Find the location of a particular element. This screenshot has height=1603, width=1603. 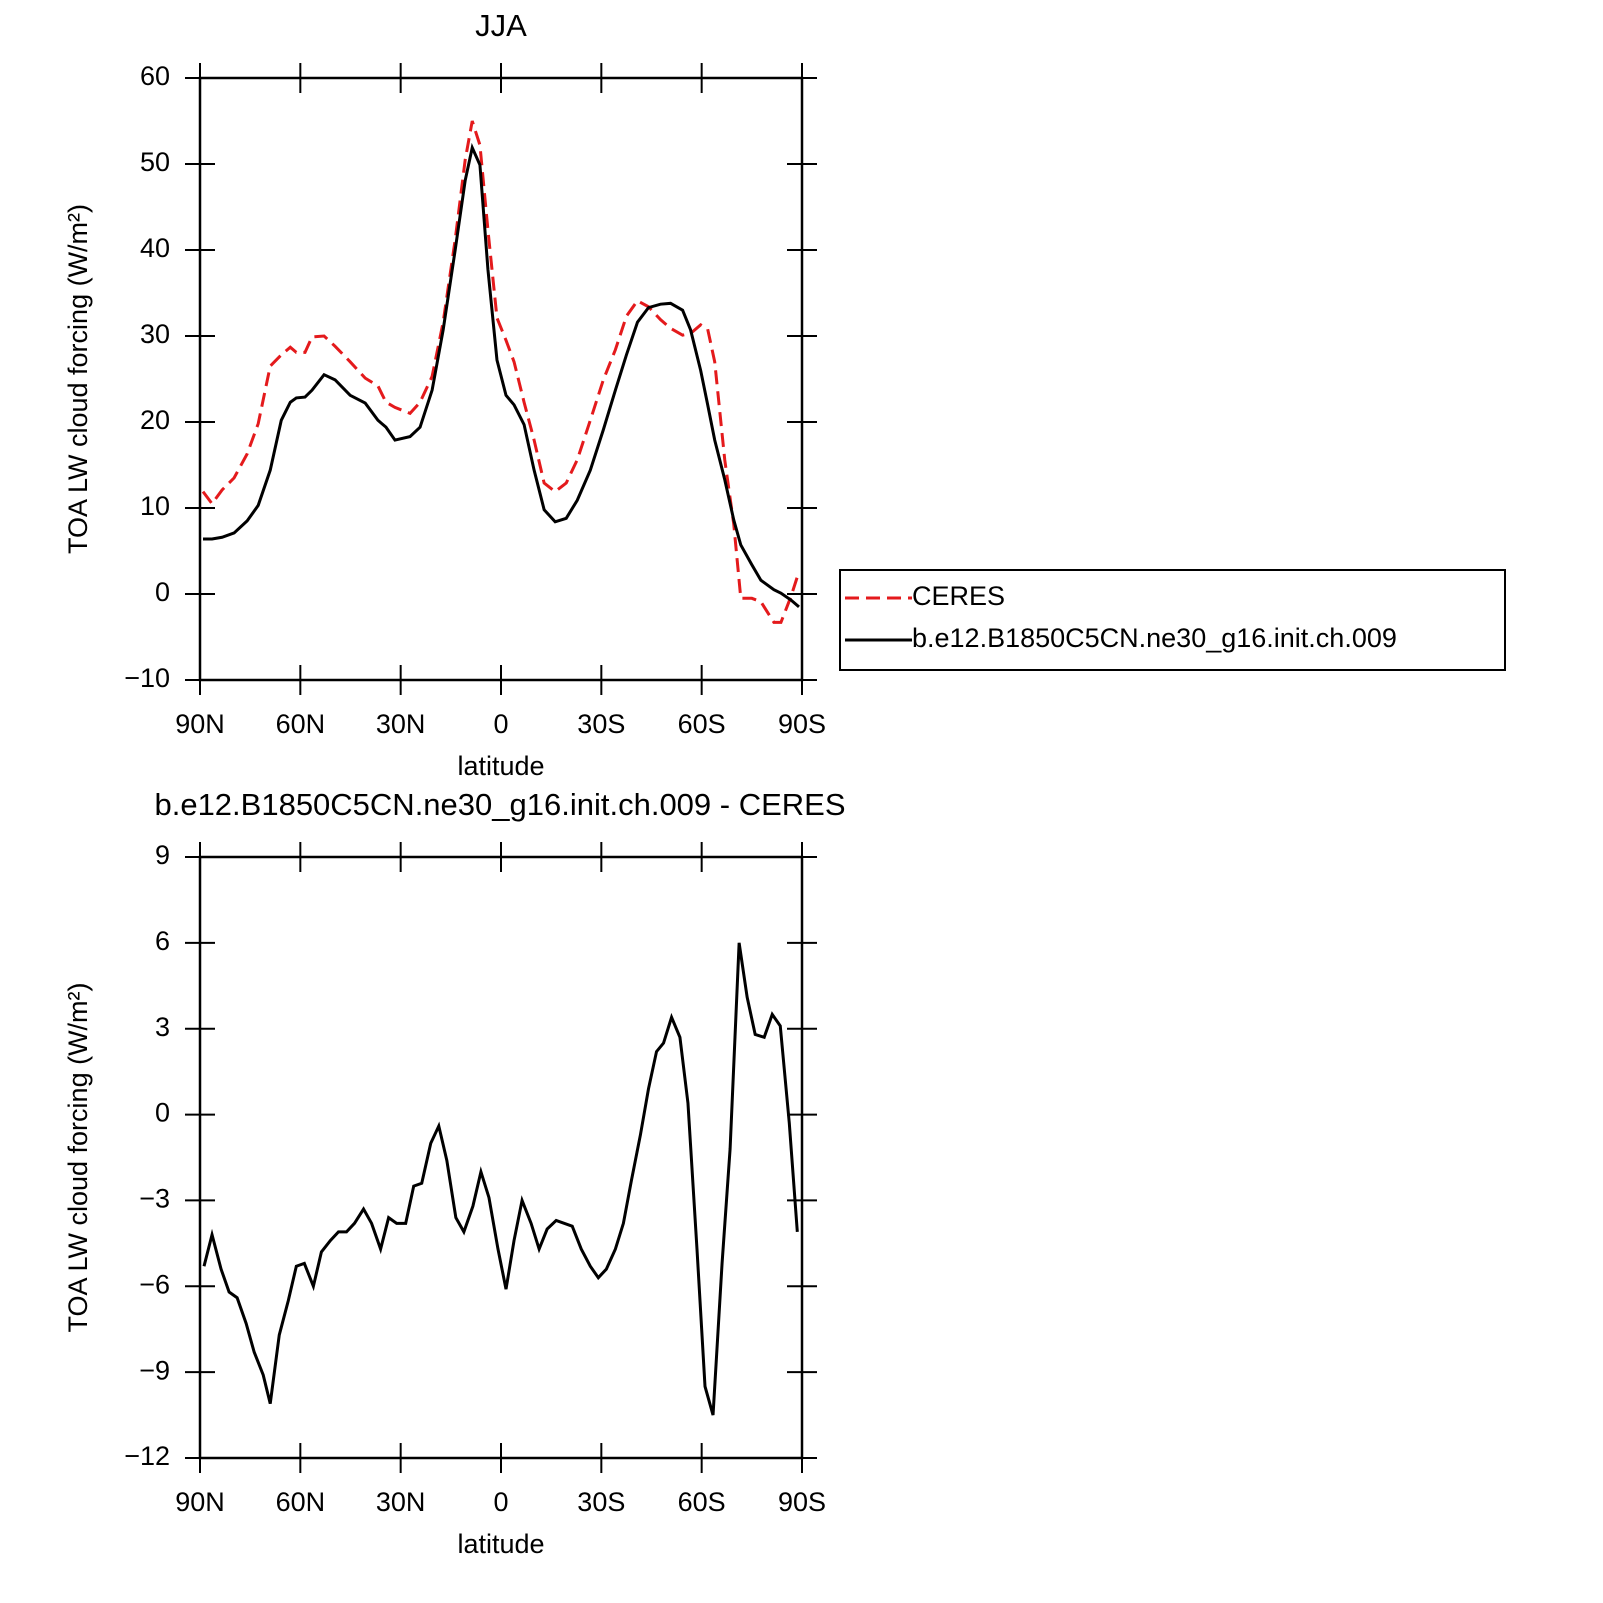

y-tick-label: −6 is located at coordinates (154, 1284).